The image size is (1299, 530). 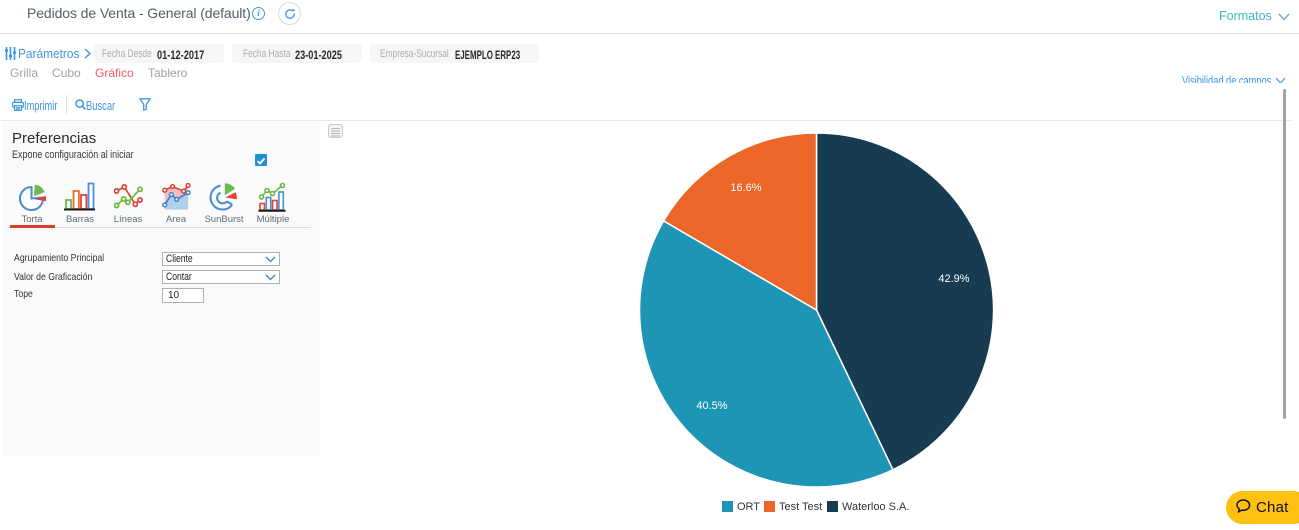 I want to click on svg-text: 16.6%, so click(x=745, y=188).